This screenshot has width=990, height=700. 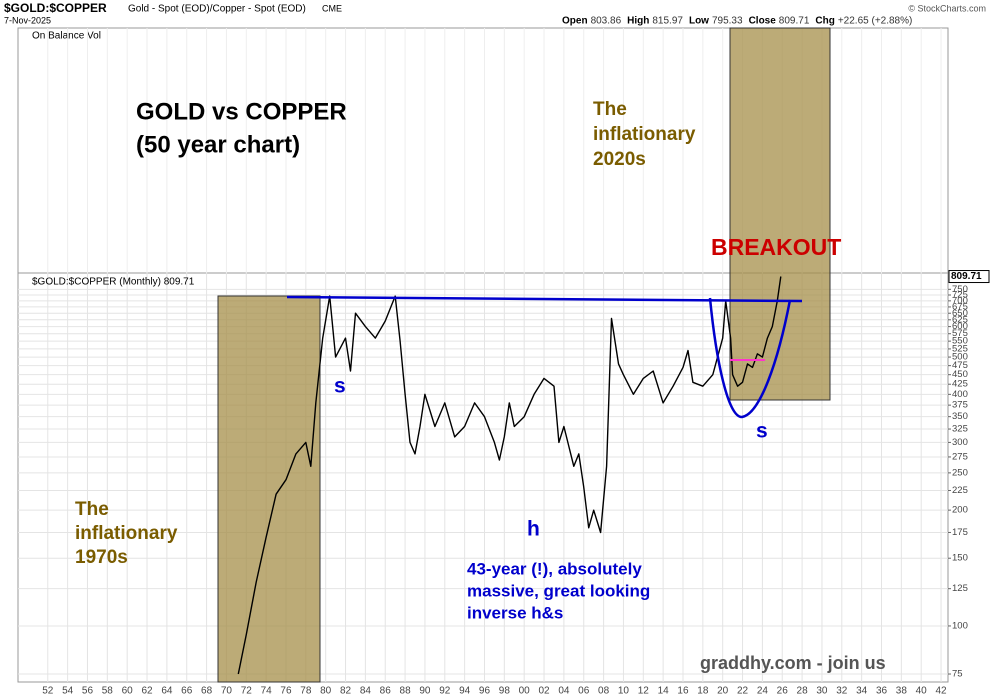 I want to click on y-tick-label: 750, so click(x=960, y=289).